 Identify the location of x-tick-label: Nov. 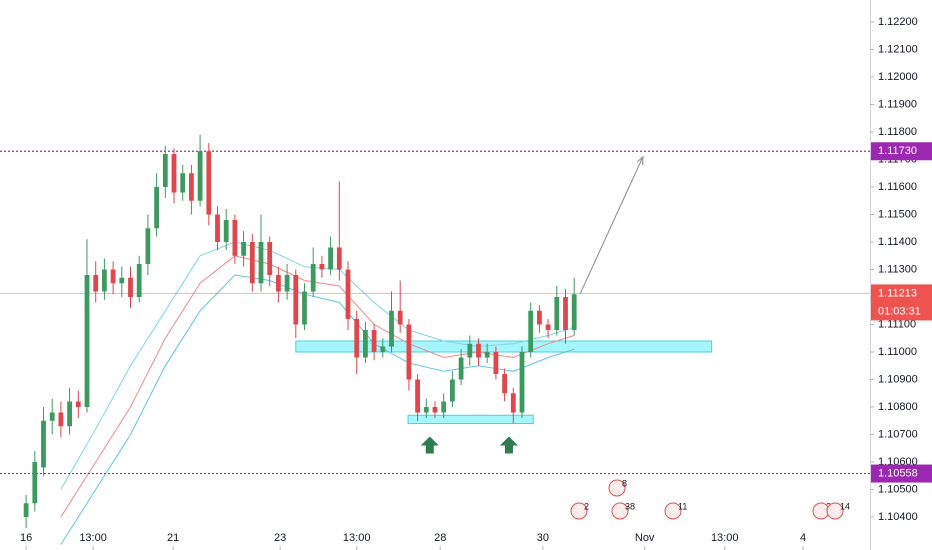
(645, 538).